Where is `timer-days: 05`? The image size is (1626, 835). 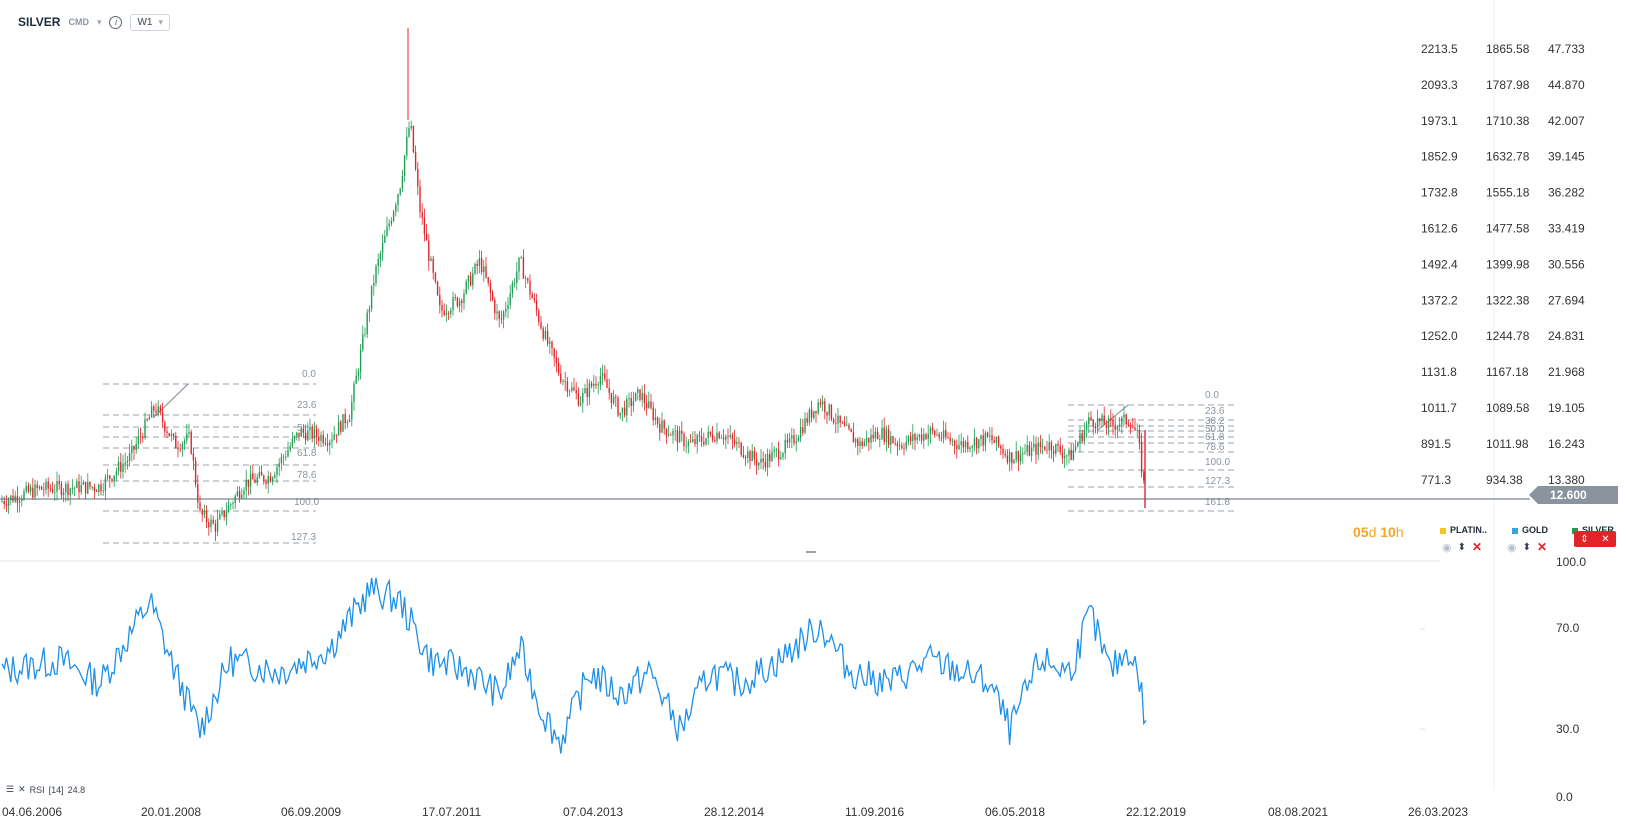
timer-days: 05 is located at coordinates (1361, 532).